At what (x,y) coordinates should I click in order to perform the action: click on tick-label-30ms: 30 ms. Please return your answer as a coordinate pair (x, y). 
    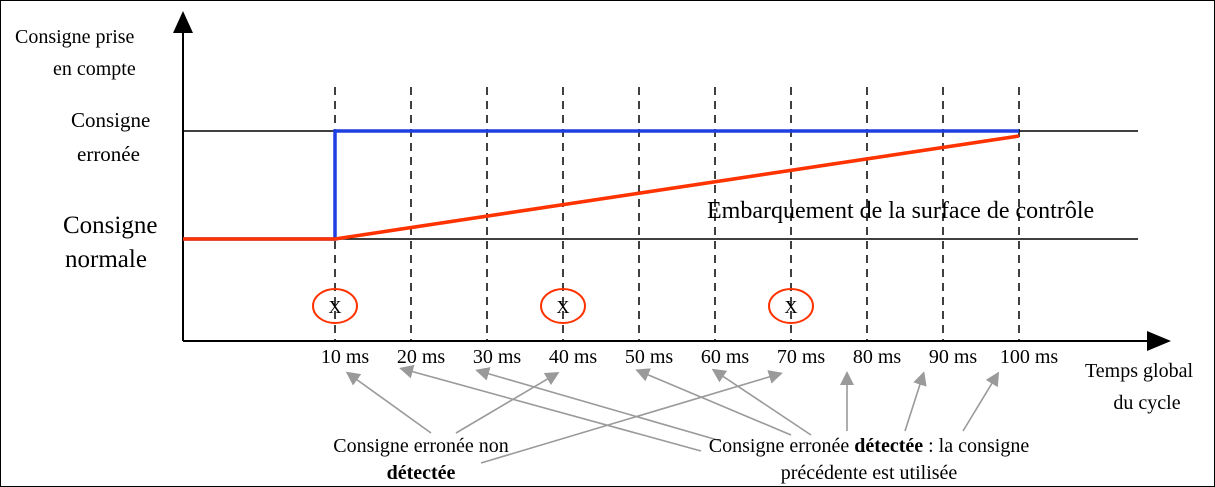
    Looking at the image, I should click on (497, 357).